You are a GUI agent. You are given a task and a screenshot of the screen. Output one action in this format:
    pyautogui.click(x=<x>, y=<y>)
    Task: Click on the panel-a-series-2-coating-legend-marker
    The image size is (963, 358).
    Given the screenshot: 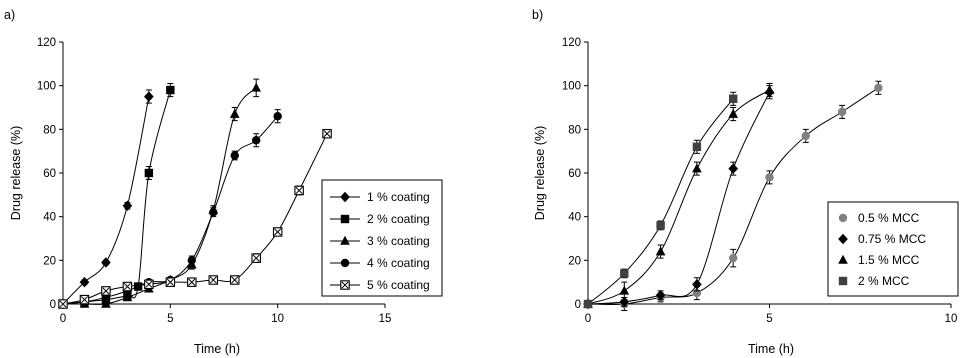 What is the action you would take?
    pyautogui.click(x=345, y=219)
    